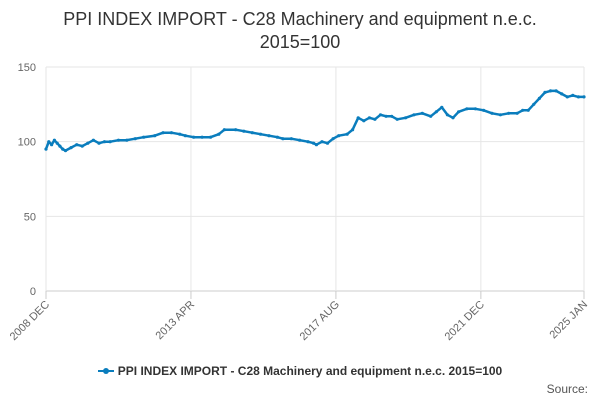  Describe the element at coordinates (33, 292) in the screenshot. I see `y-tick-label: 0` at that location.